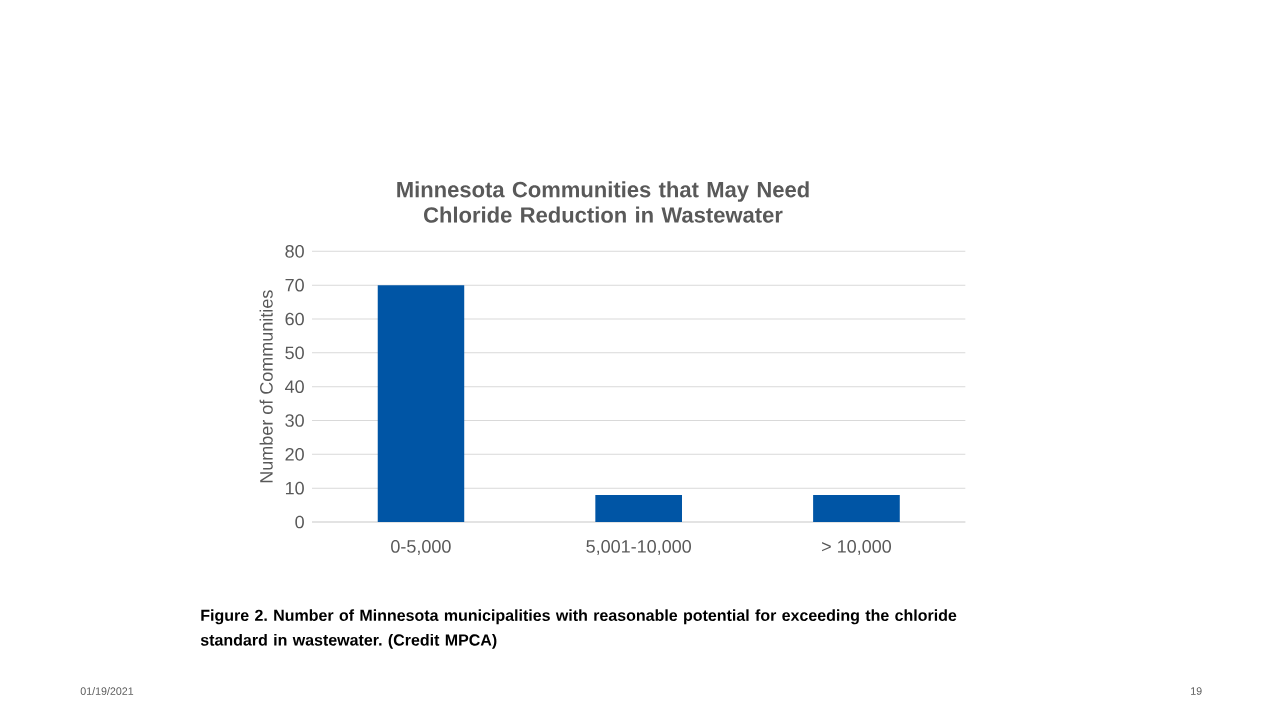 The image size is (1283, 719). Describe the element at coordinates (294, 488) in the screenshot. I see `y-tick-label: 10` at that location.